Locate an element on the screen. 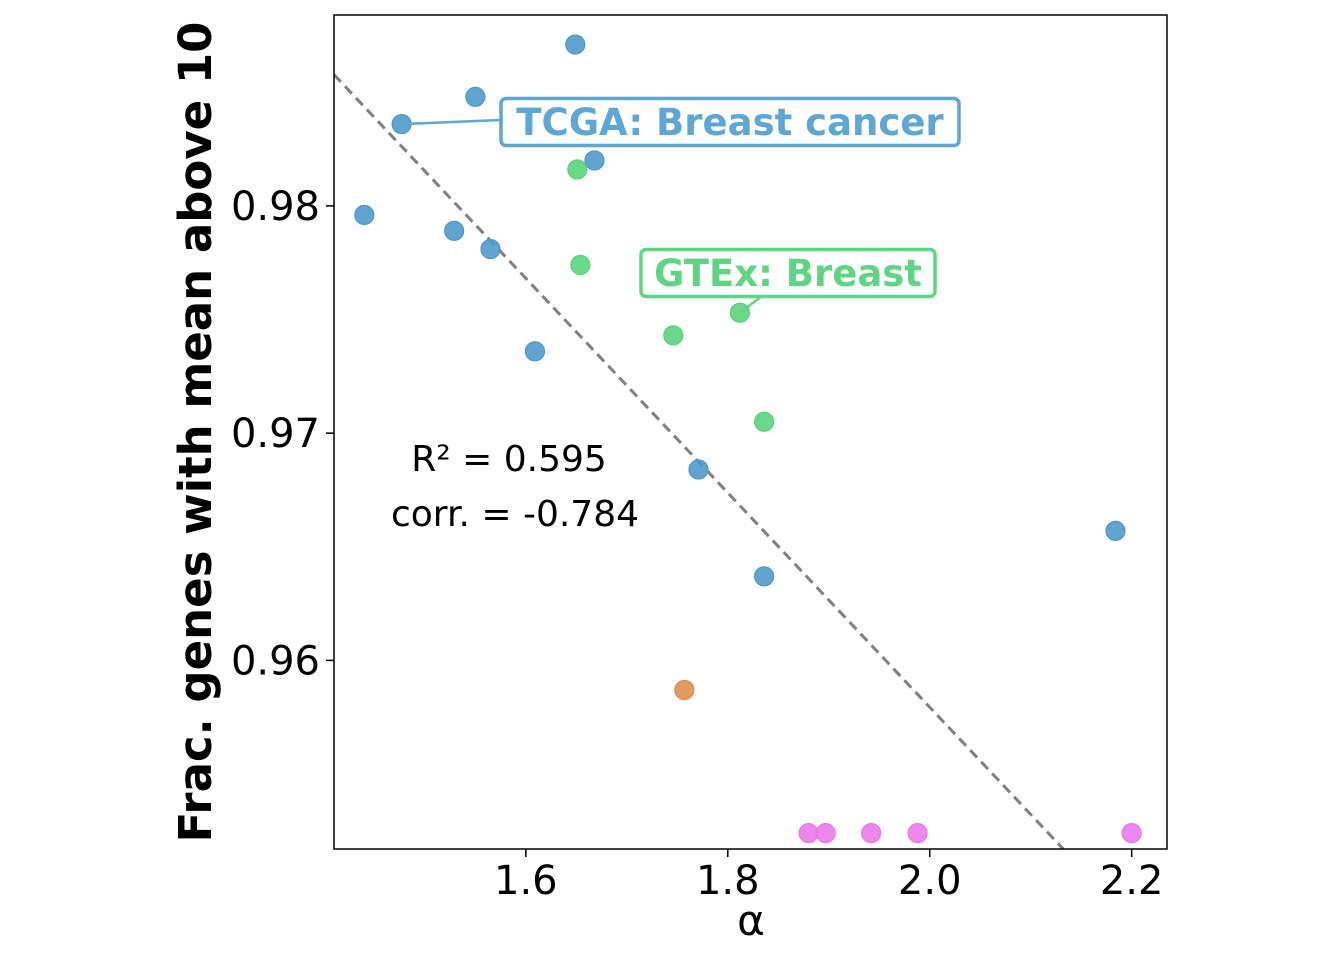 This screenshot has height=960, width=1344. y-axis-ticks: 0.96 0.97 0.98 is located at coordinates (282, 434).